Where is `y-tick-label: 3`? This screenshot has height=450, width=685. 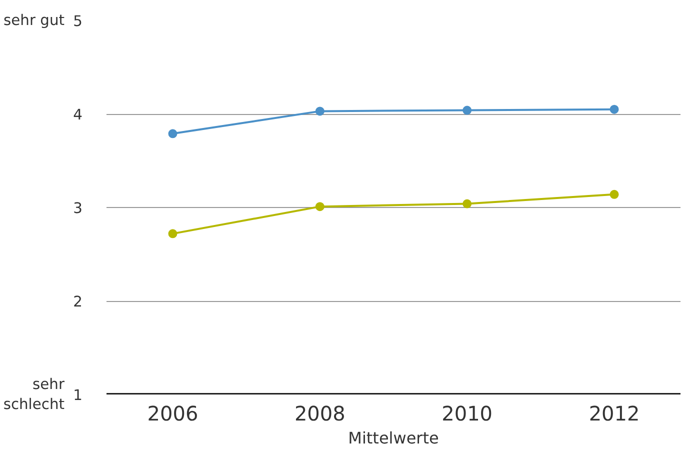
y-tick-label: 3 is located at coordinates (78, 208).